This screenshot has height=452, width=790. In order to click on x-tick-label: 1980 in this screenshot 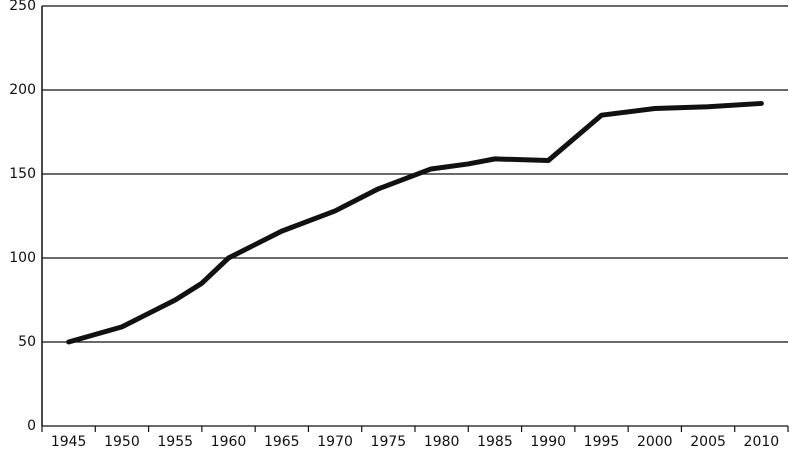, I will do `click(442, 442)`.